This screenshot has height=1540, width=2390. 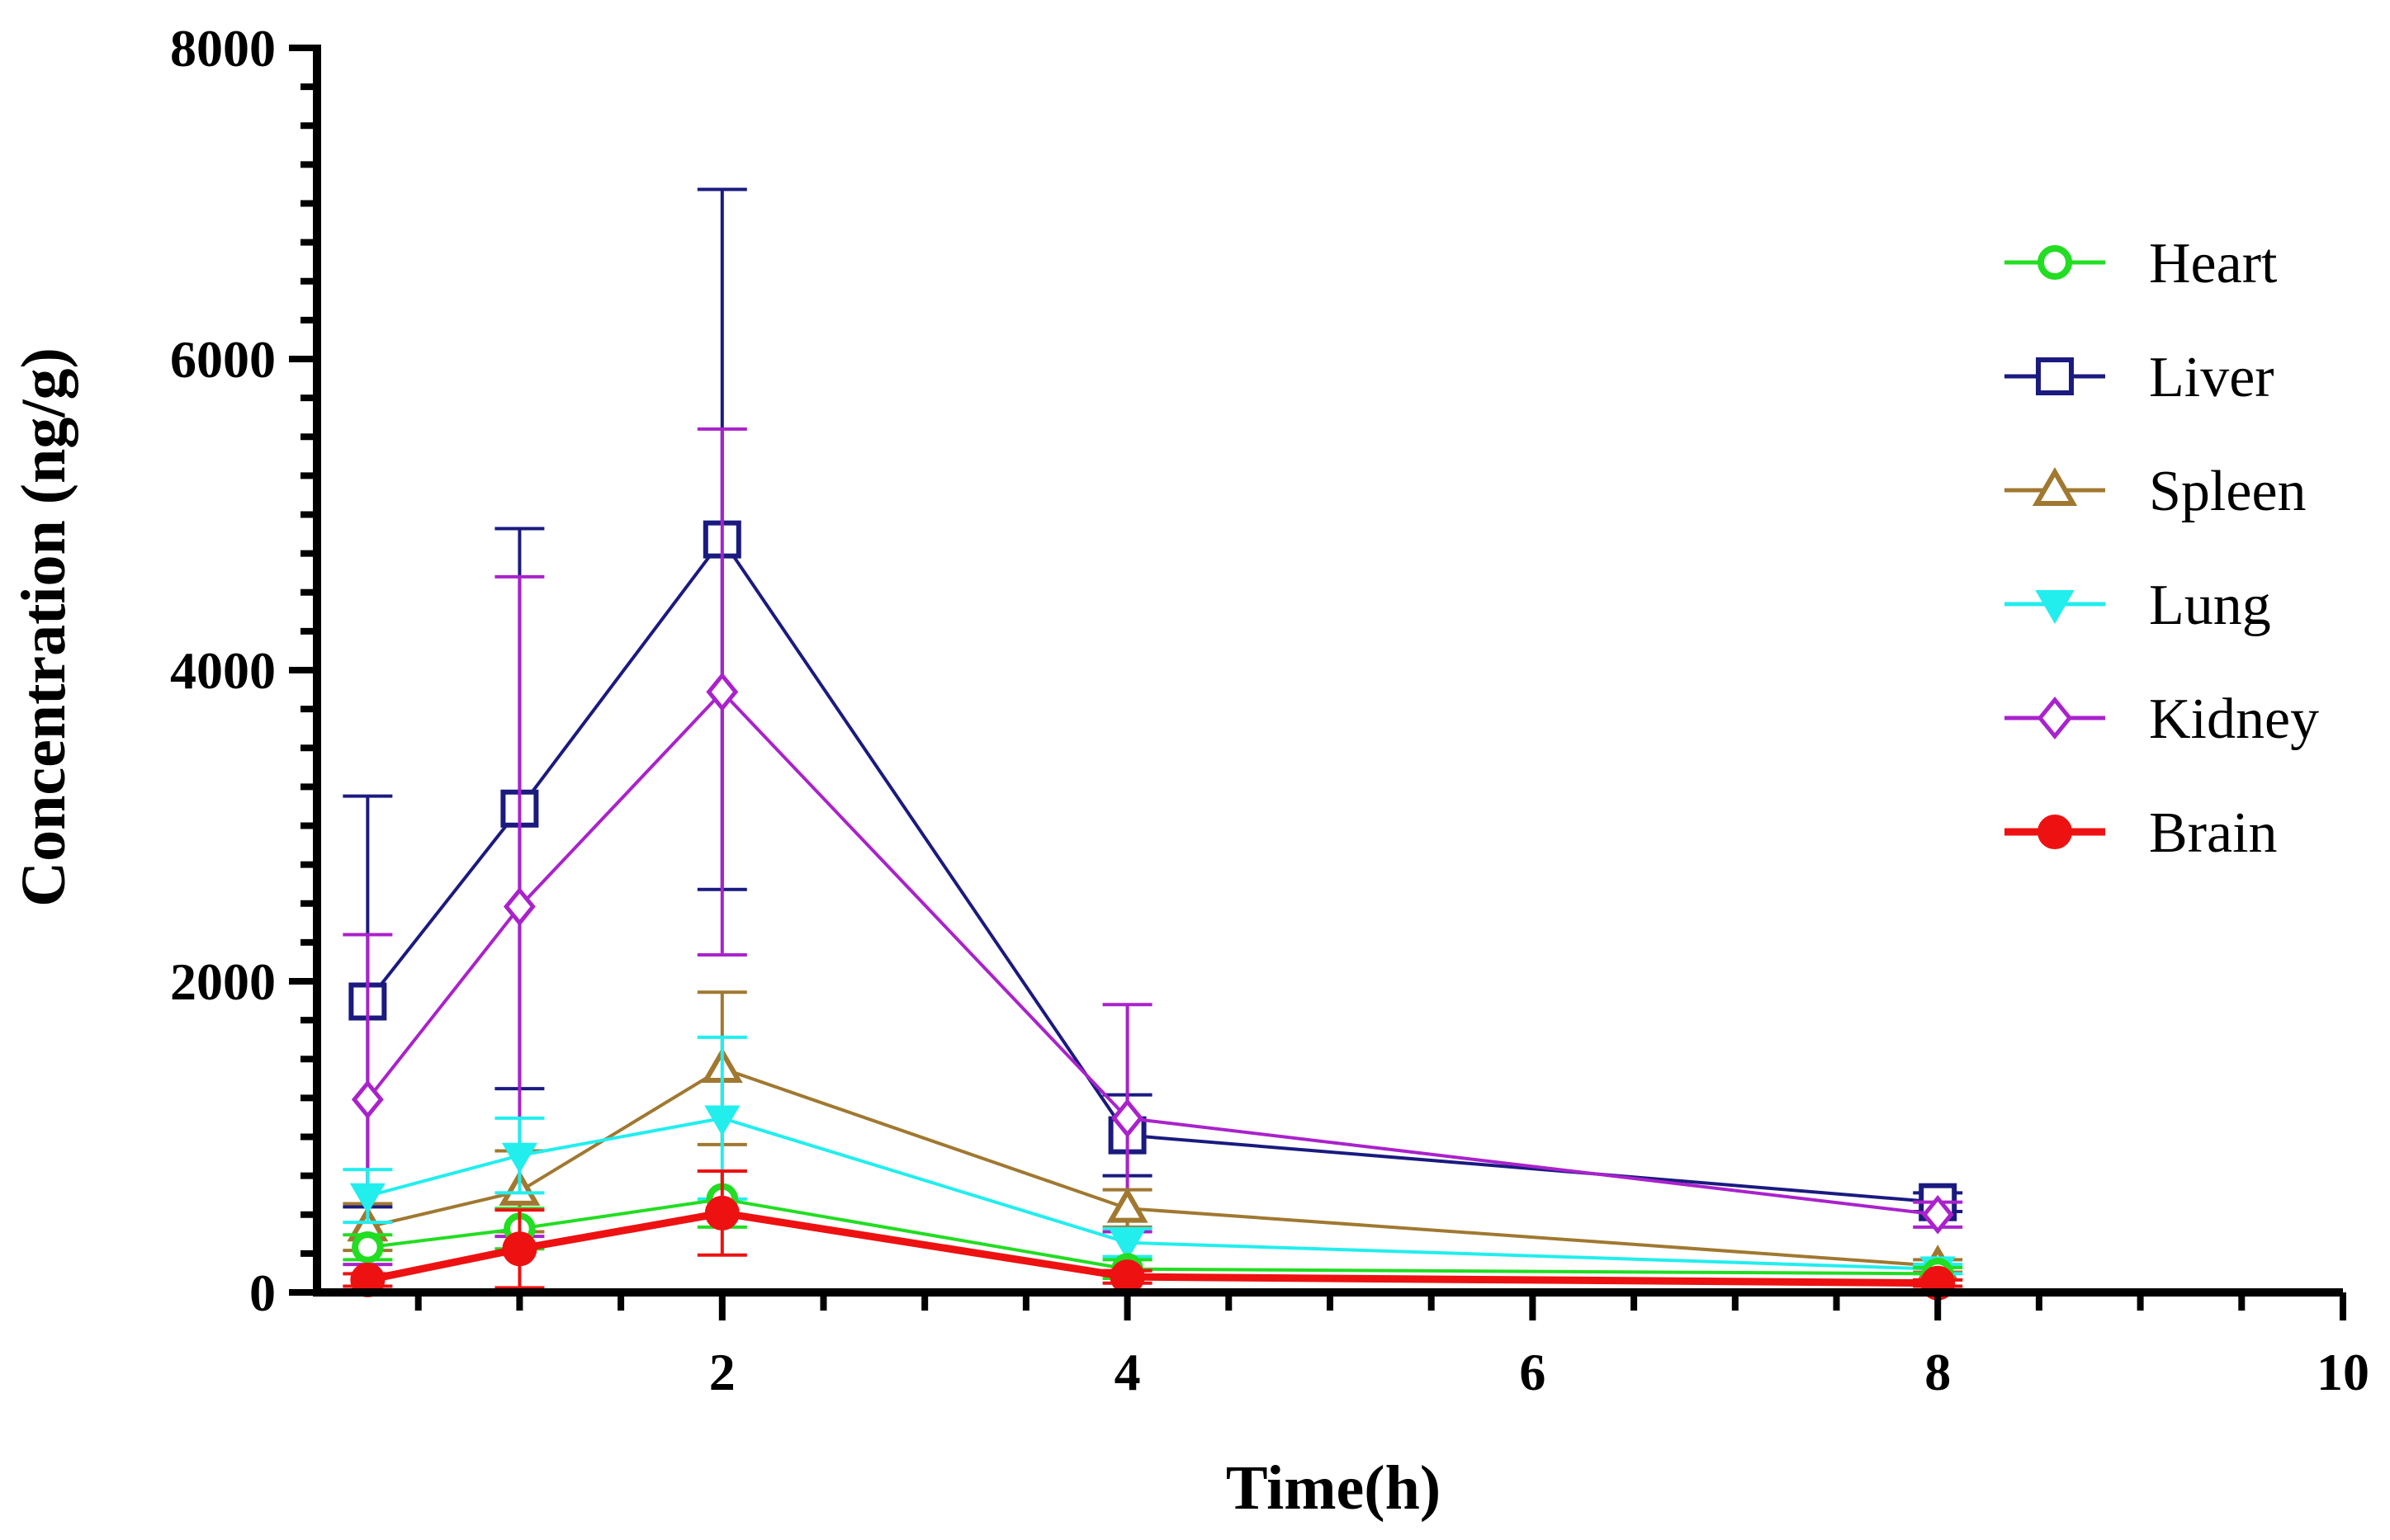 What do you see at coordinates (43, 627) in the screenshot?
I see `y-axis-title: Concentration (ng/g)` at bounding box center [43, 627].